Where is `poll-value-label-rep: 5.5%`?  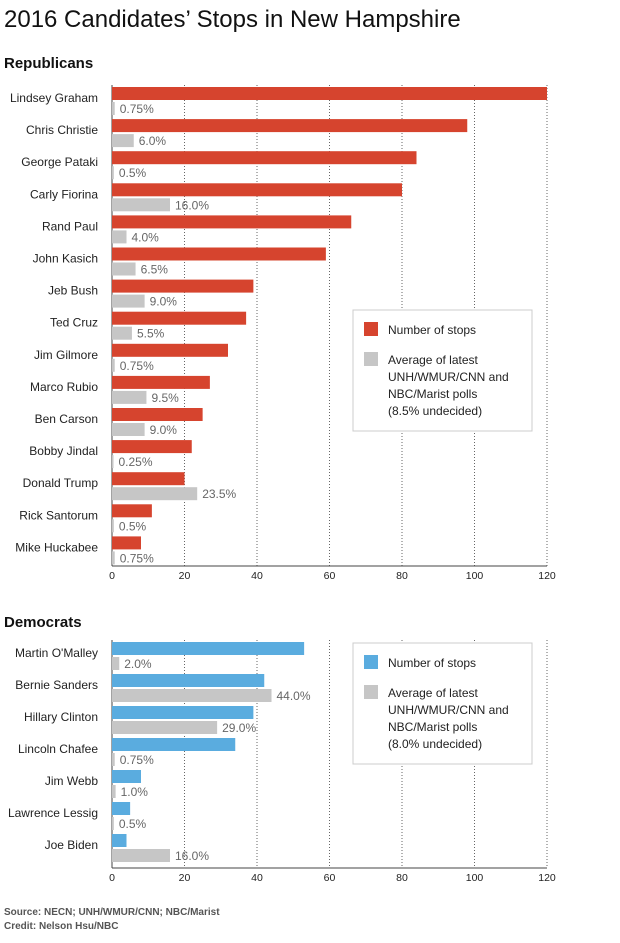
poll-value-label-rep: 5.5% is located at coordinates (151, 334).